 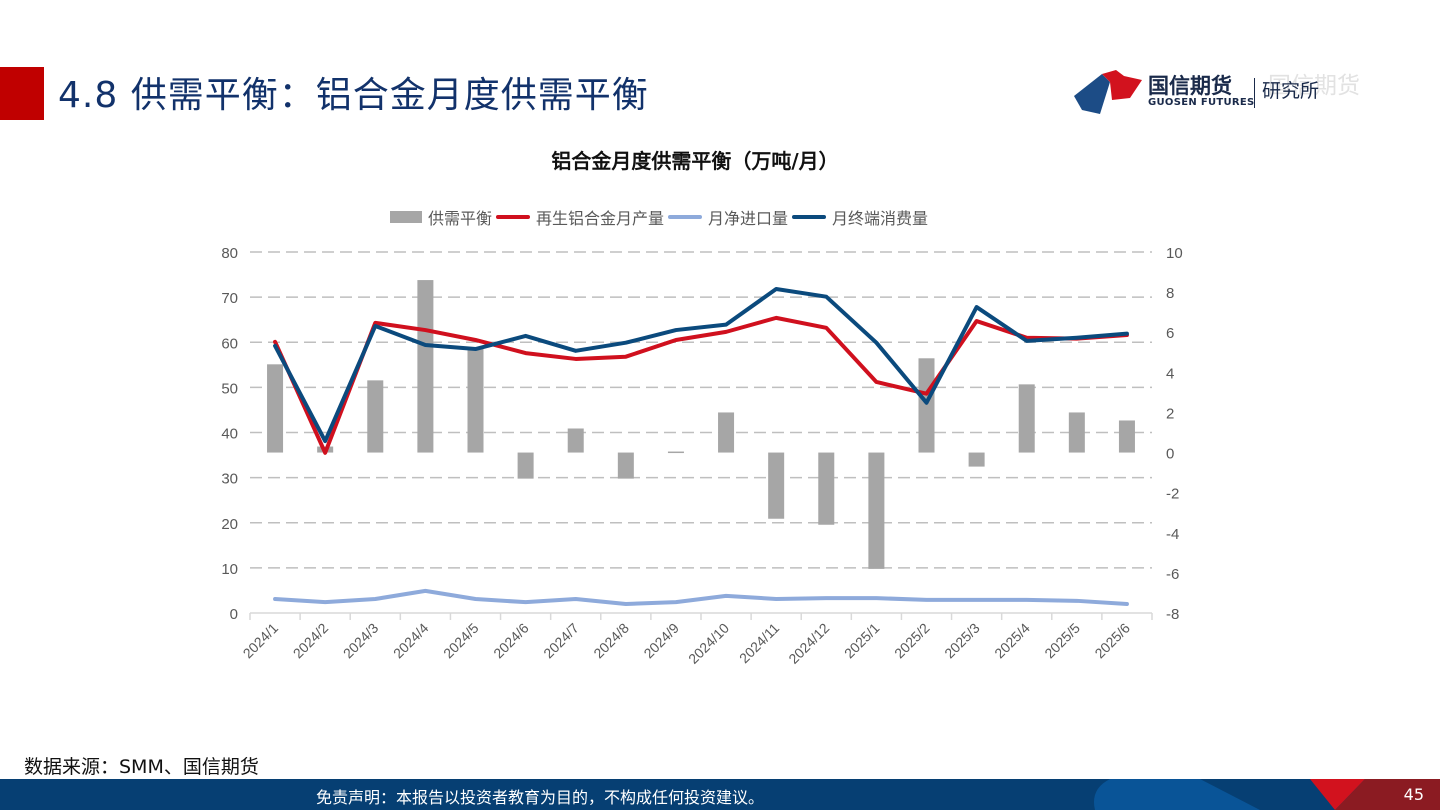 What do you see at coordinates (1201, 102) in the screenshot?
I see `logo-name-en: GUOSEN FUTURES` at bounding box center [1201, 102].